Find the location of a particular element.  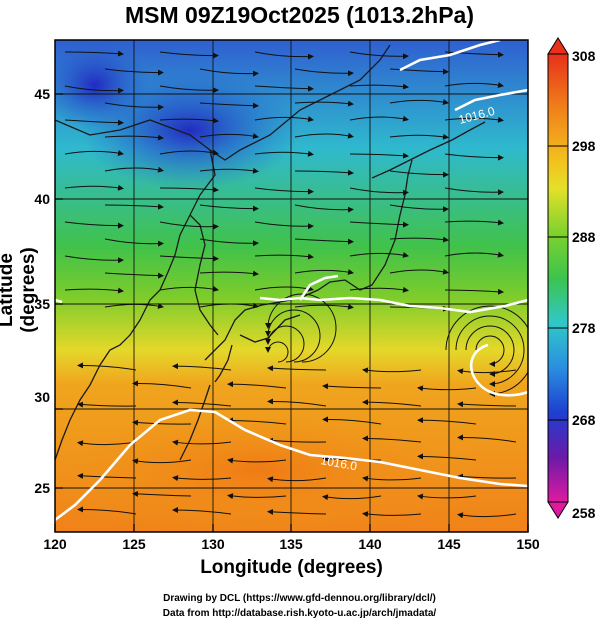

colorbar-label: 308 is located at coordinates (584, 56).